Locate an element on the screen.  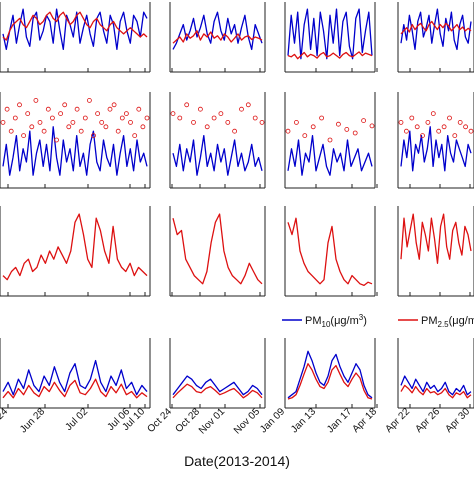
pm25-mu: μ is located at coordinates (455, 321).